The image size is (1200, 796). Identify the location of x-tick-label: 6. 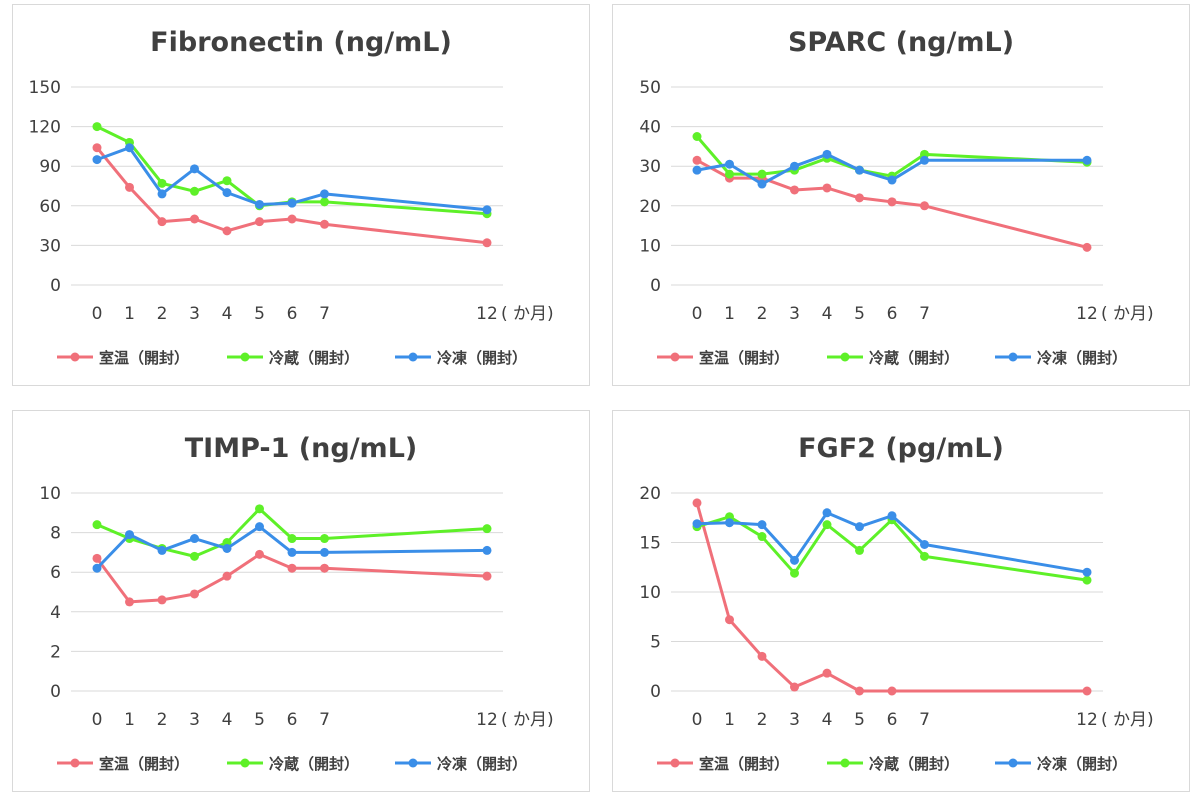
(892, 314).